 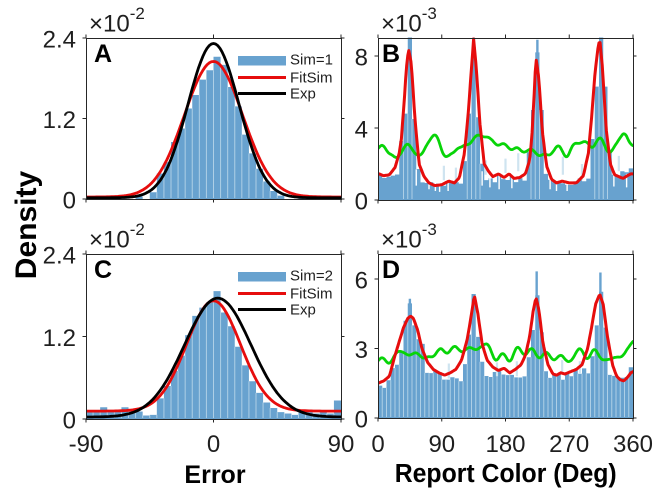 What do you see at coordinates (361, 58) in the screenshot?
I see `svg-text: 8` at bounding box center [361, 58].